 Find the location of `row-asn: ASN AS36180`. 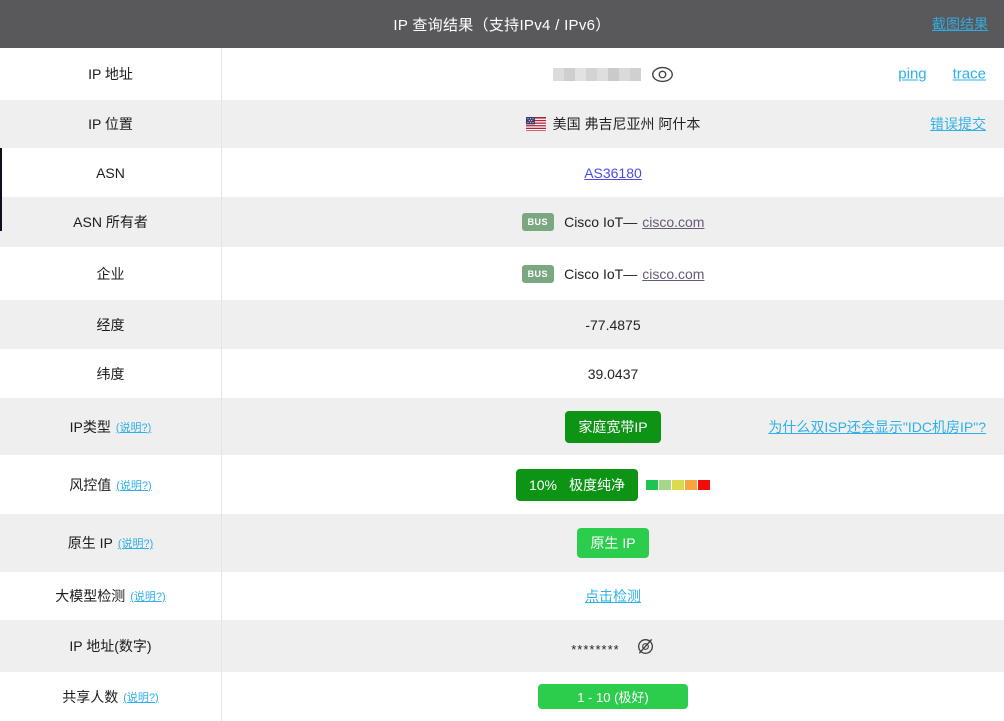

row-asn: ASN AS36180 is located at coordinates (502, 172).